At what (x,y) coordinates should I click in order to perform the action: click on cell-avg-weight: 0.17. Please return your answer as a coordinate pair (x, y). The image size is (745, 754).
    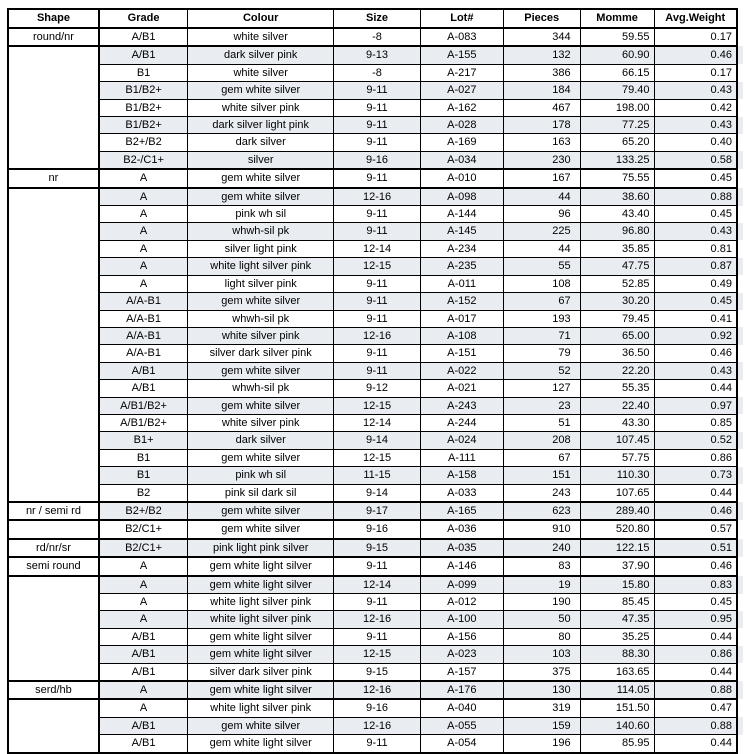
    Looking at the image, I should click on (695, 73).